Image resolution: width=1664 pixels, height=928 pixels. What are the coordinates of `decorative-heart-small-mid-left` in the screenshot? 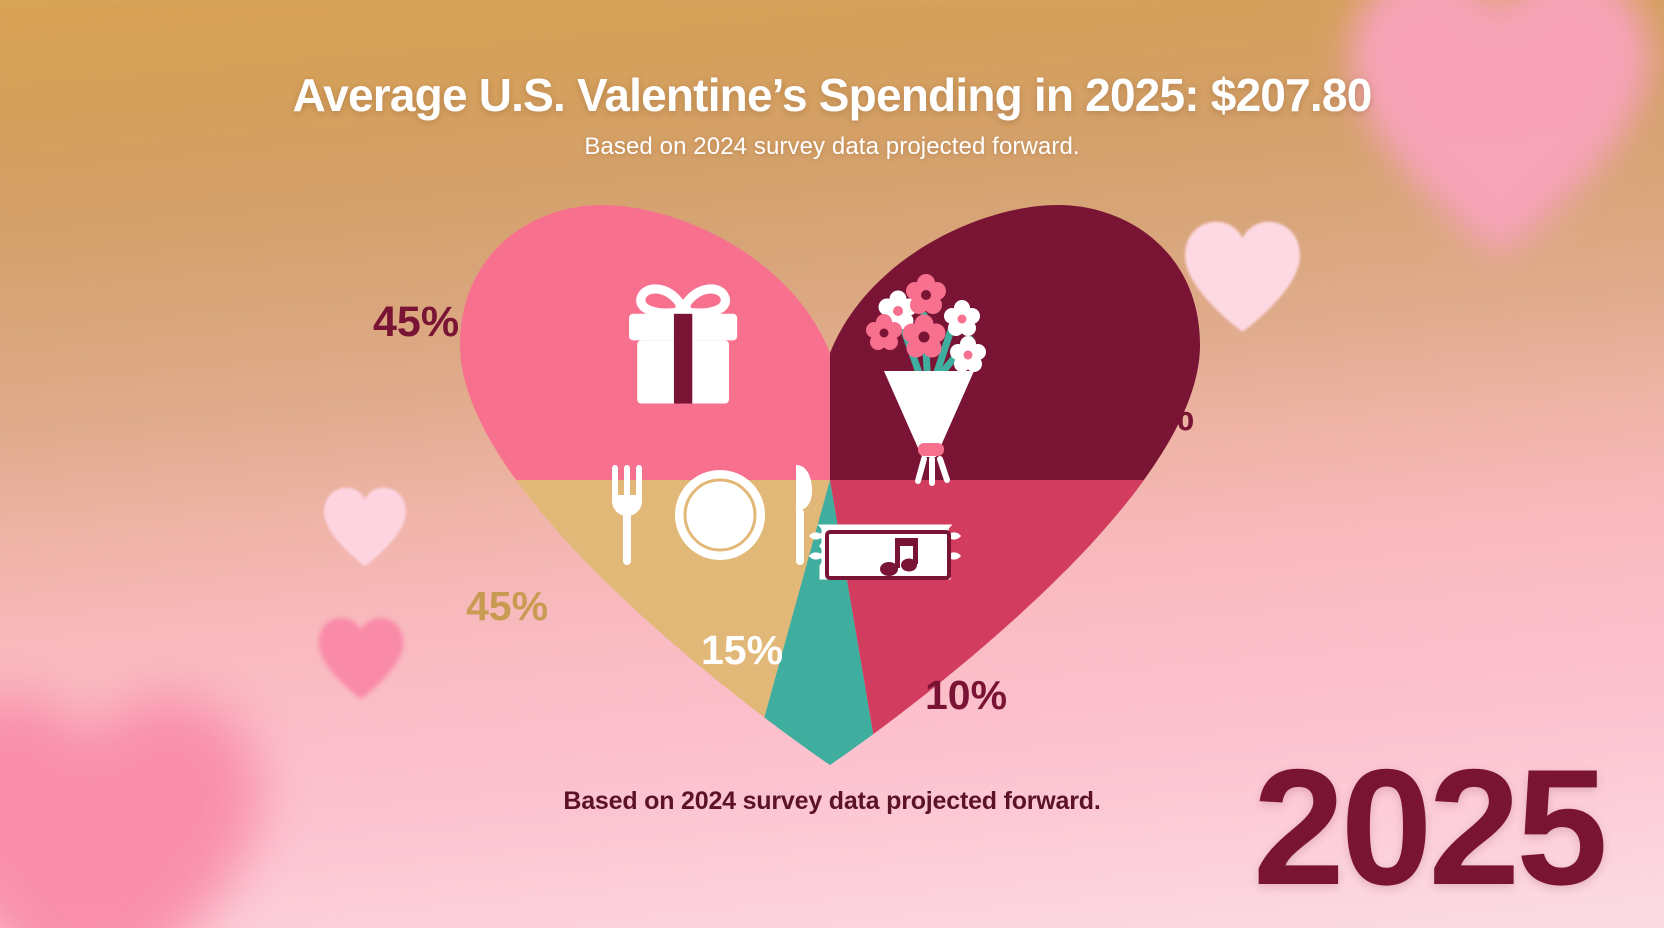 It's located at (365, 526).